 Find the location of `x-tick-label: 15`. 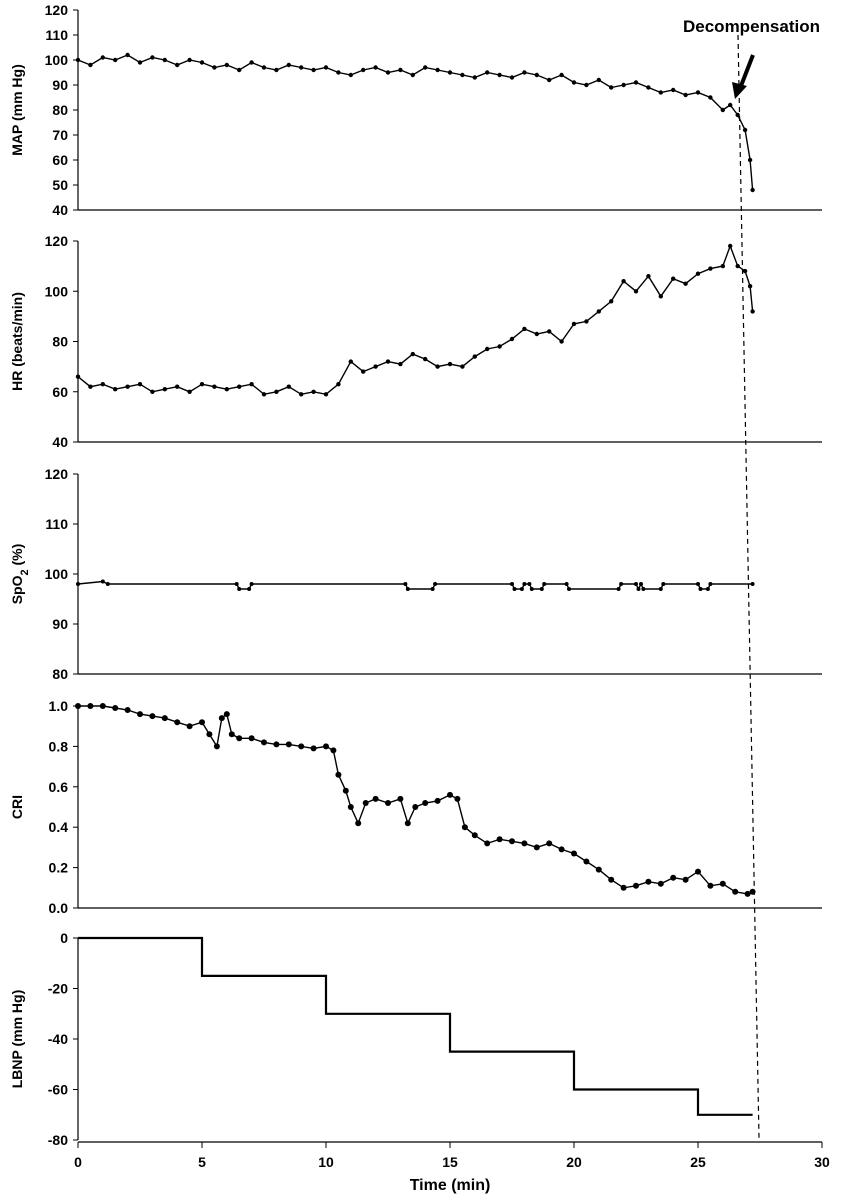

x-tick-label: 15 is located at coordinates (450, 1162).